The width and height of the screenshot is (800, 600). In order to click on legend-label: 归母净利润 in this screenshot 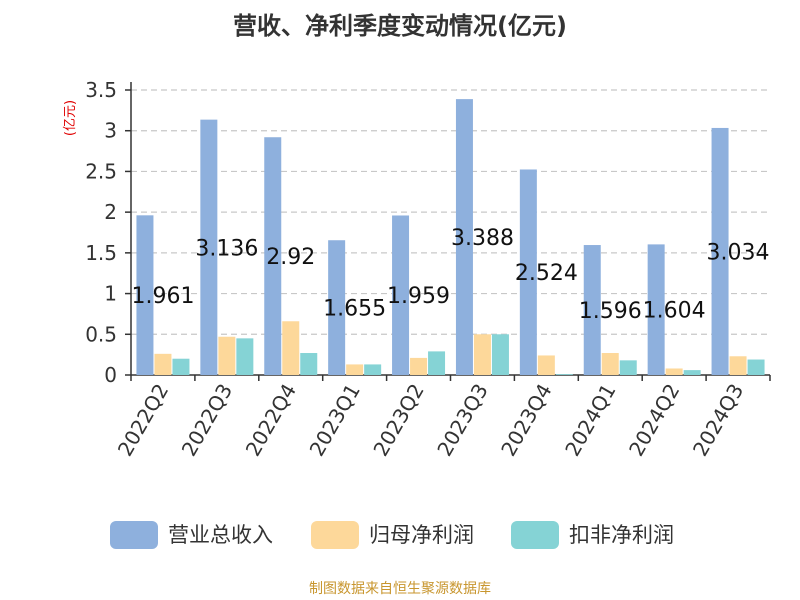, I will do `click(421, 535)`.